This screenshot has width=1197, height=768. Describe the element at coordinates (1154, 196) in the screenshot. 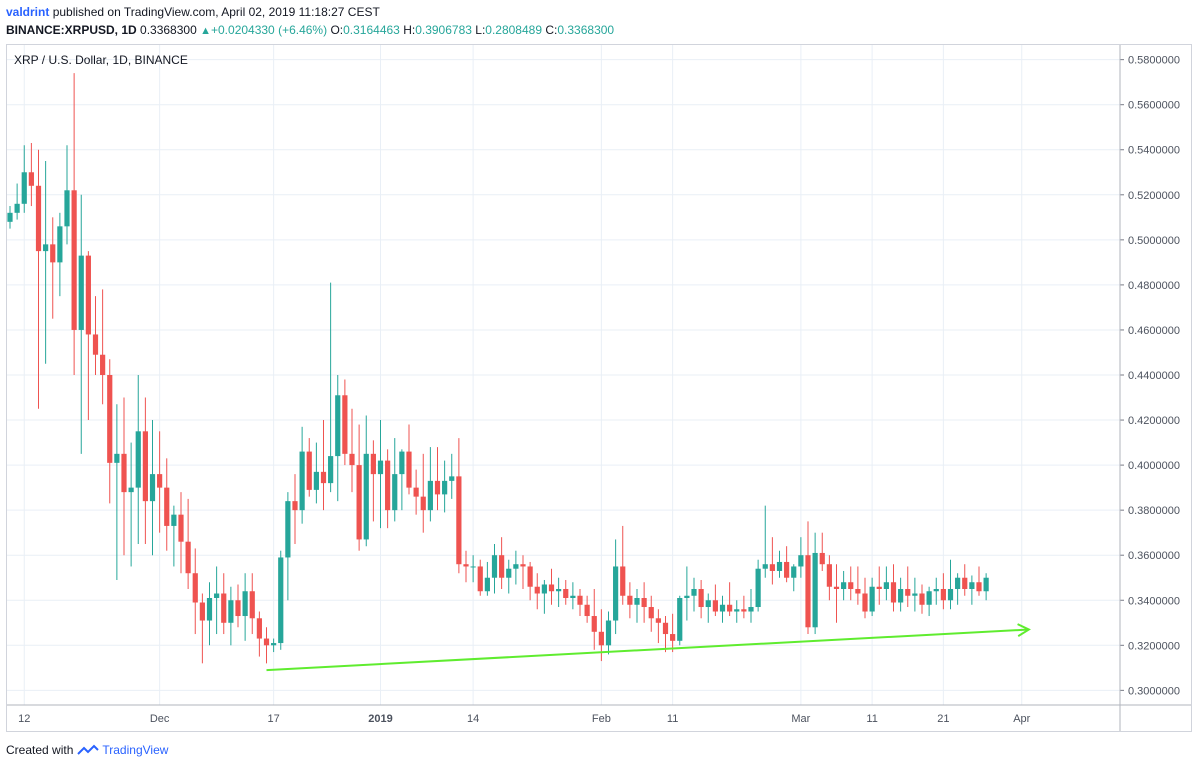

I see `y-tick-label: 0.5200000` at that location.